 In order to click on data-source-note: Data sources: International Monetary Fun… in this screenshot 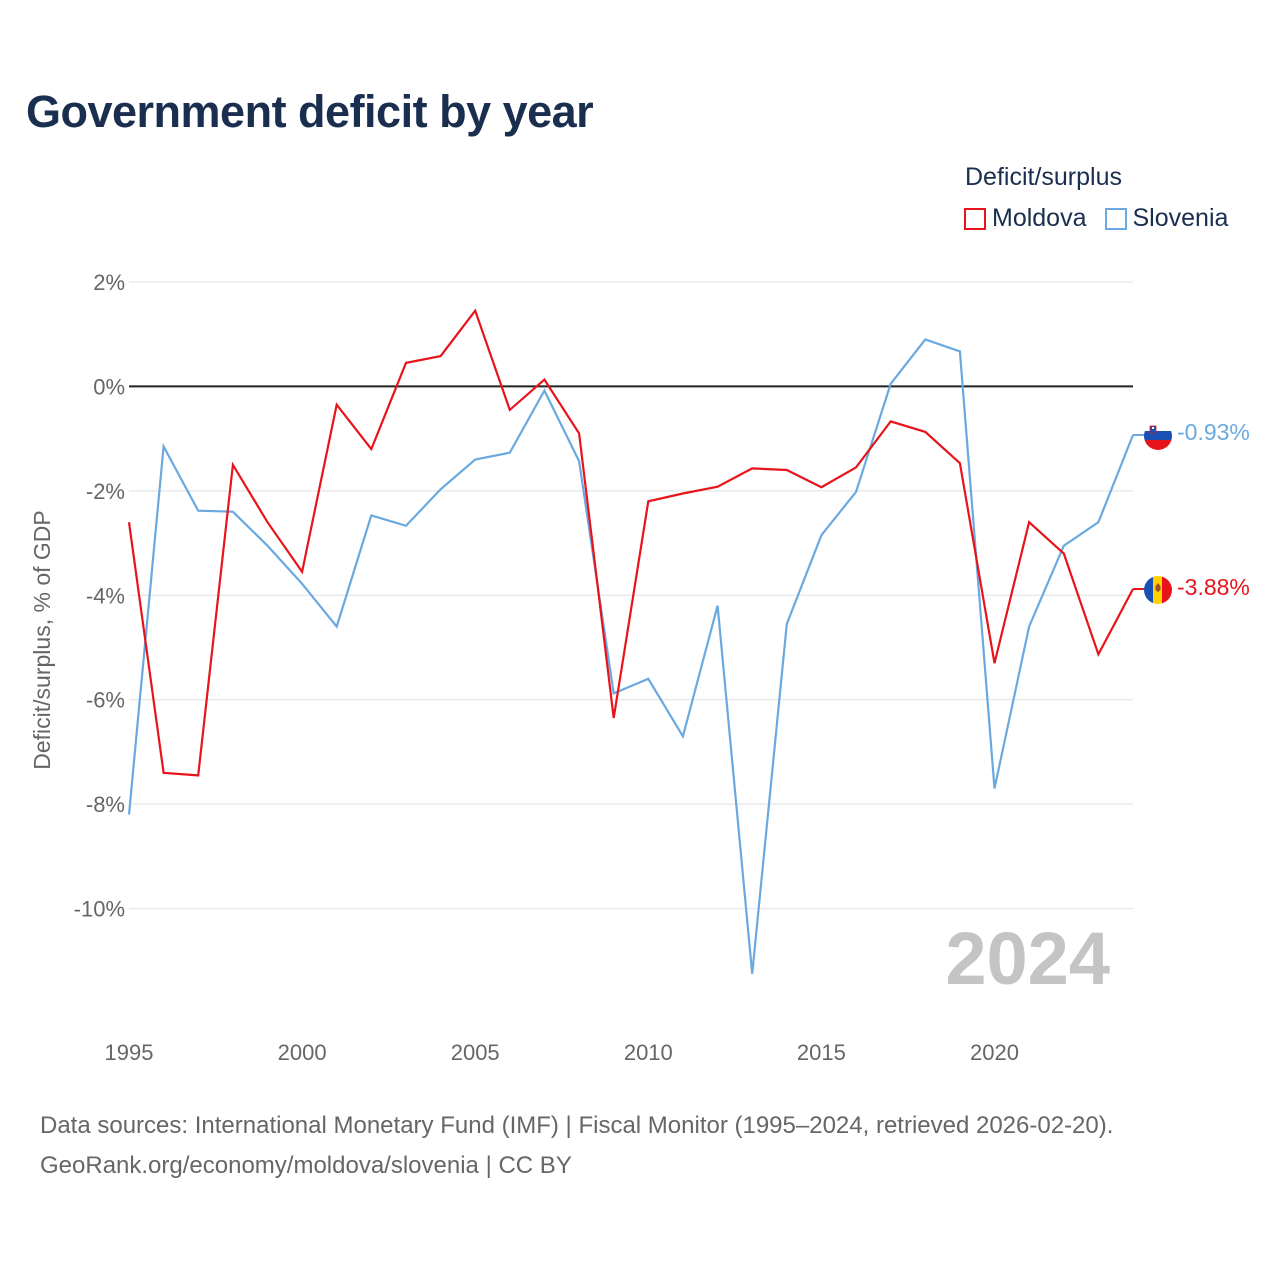, I will do `click(577, 1125)`.